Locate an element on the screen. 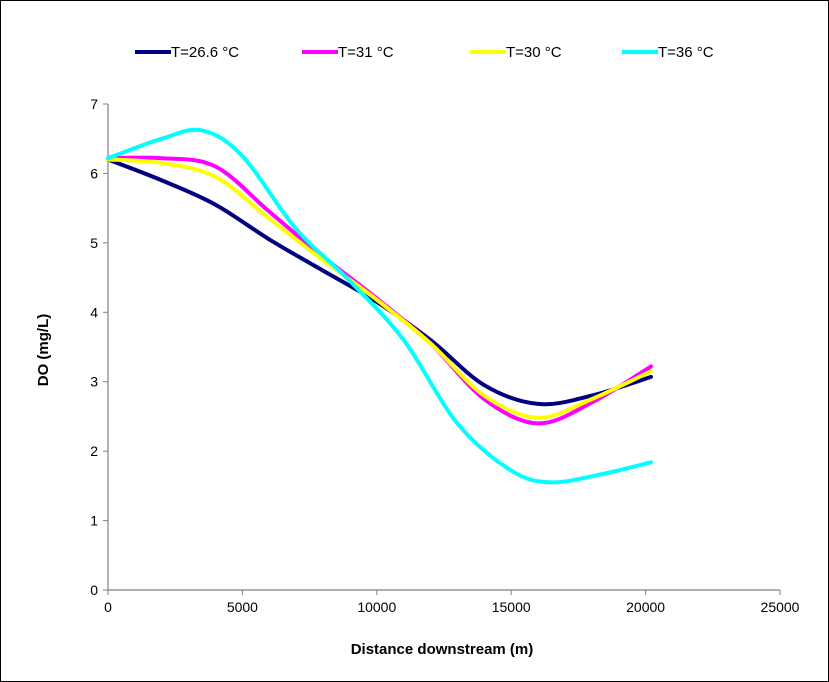 The height and width of the screenshot is (682, 829). legend-label: T=26.6 °C is located at coordinates (205, 52).